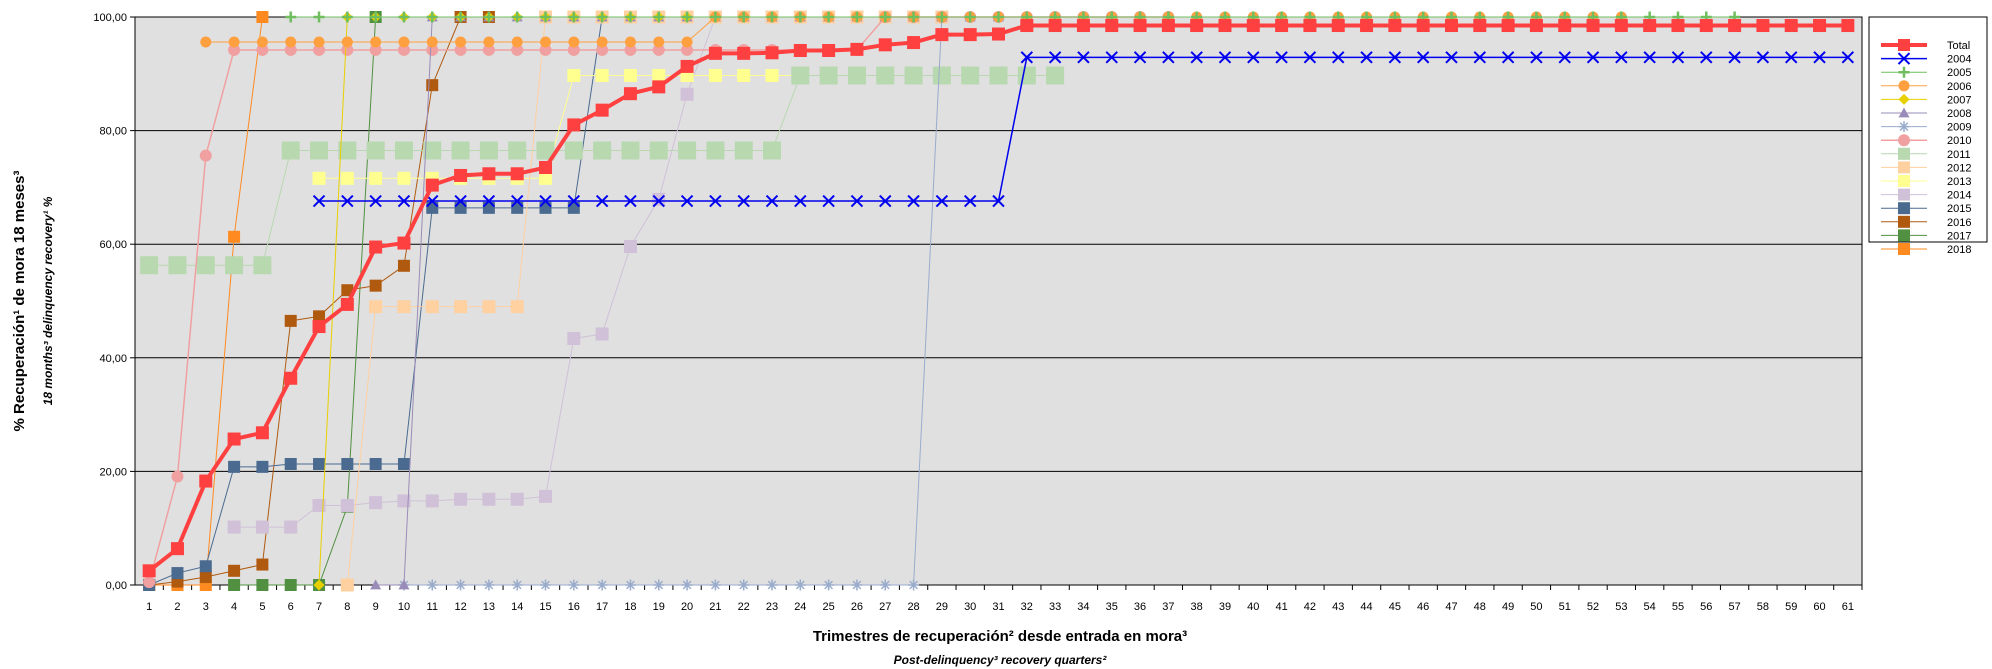  Describe the element at coordinates (659, 607) in the screenshot. I see `x-tick-label: 19` at that location.